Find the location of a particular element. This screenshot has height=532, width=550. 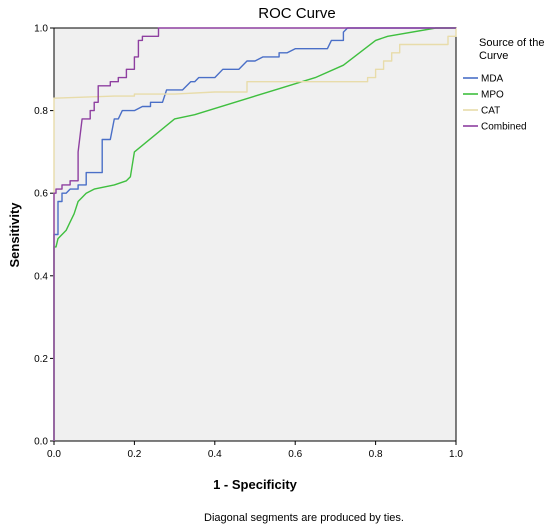

x-tick-label: 0.0 is located at coordinates (54, 454).